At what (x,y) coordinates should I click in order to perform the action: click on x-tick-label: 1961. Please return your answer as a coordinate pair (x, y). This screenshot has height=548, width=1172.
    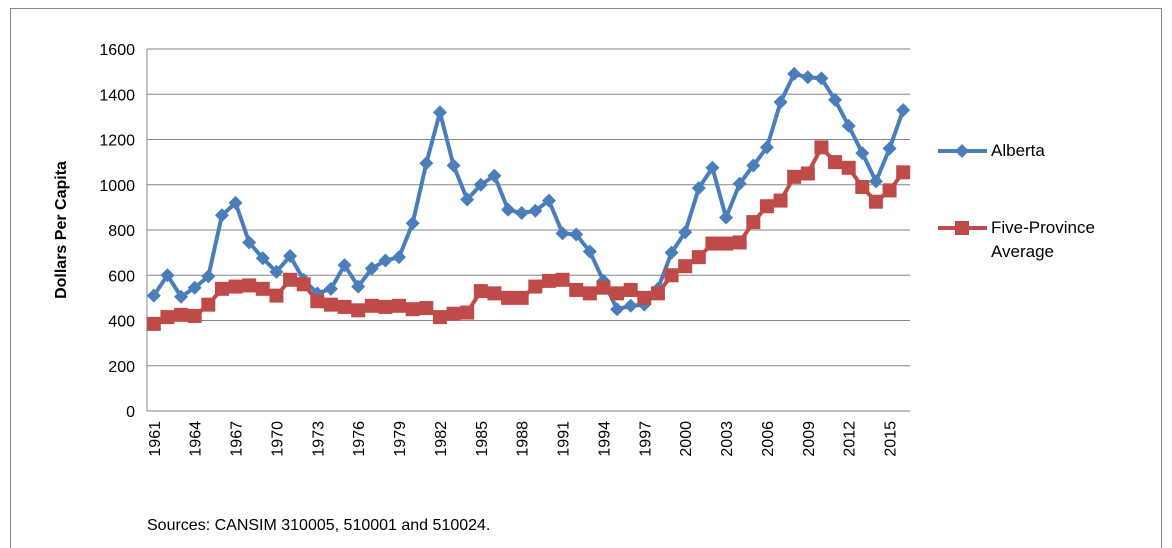
    Looking at the image, I should click on (155, 439).